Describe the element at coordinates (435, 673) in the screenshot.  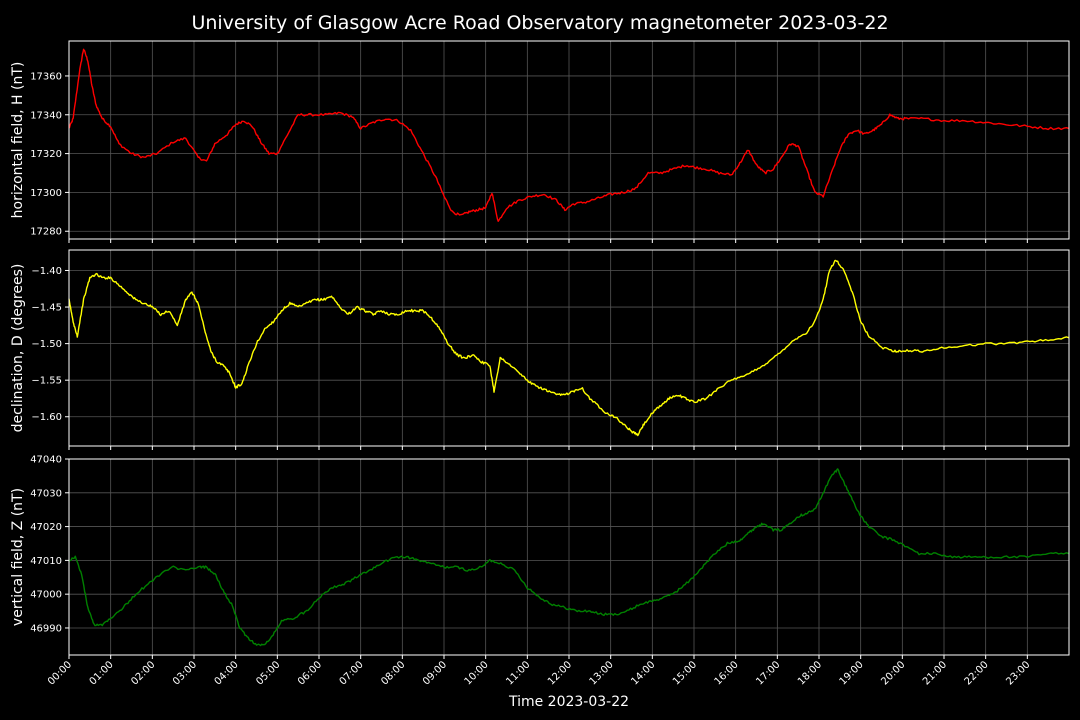
I see `xtick-label-9: 09:00` at that location.